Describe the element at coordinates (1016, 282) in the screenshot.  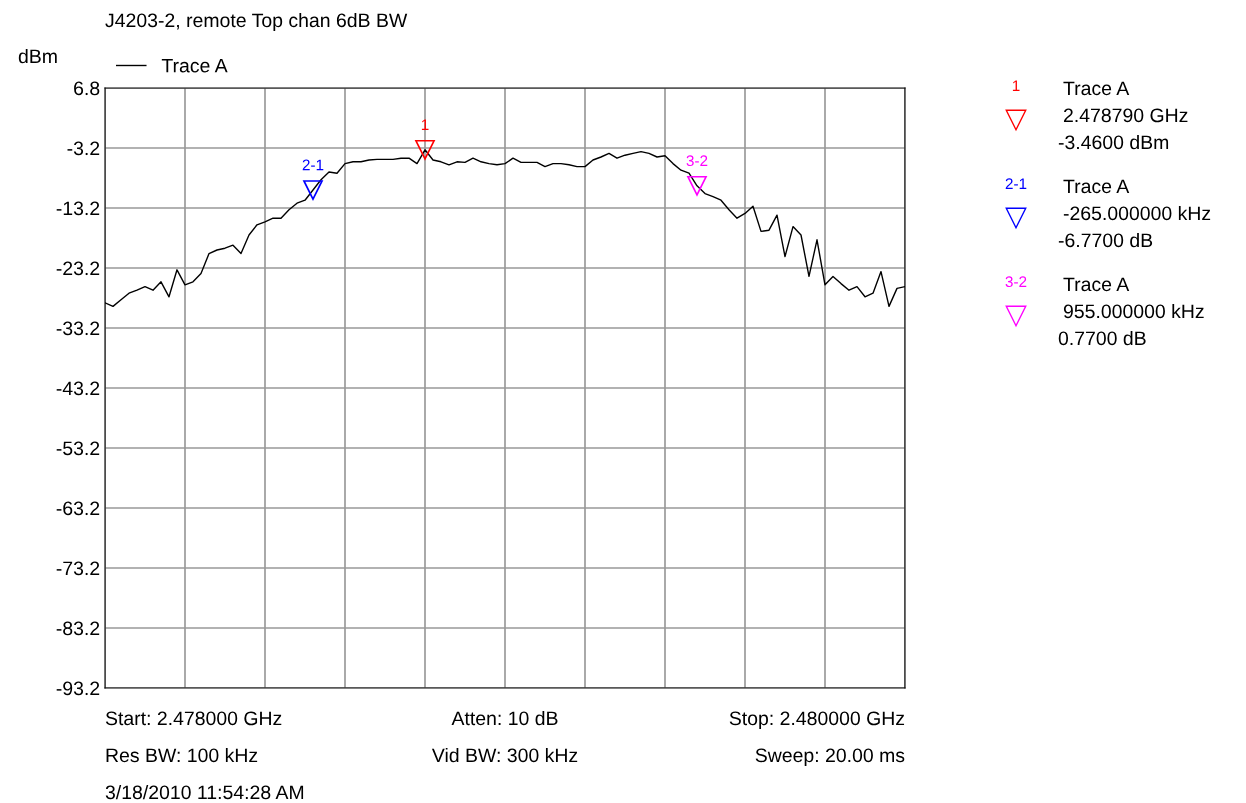
I see `text: 3-2` at that location.